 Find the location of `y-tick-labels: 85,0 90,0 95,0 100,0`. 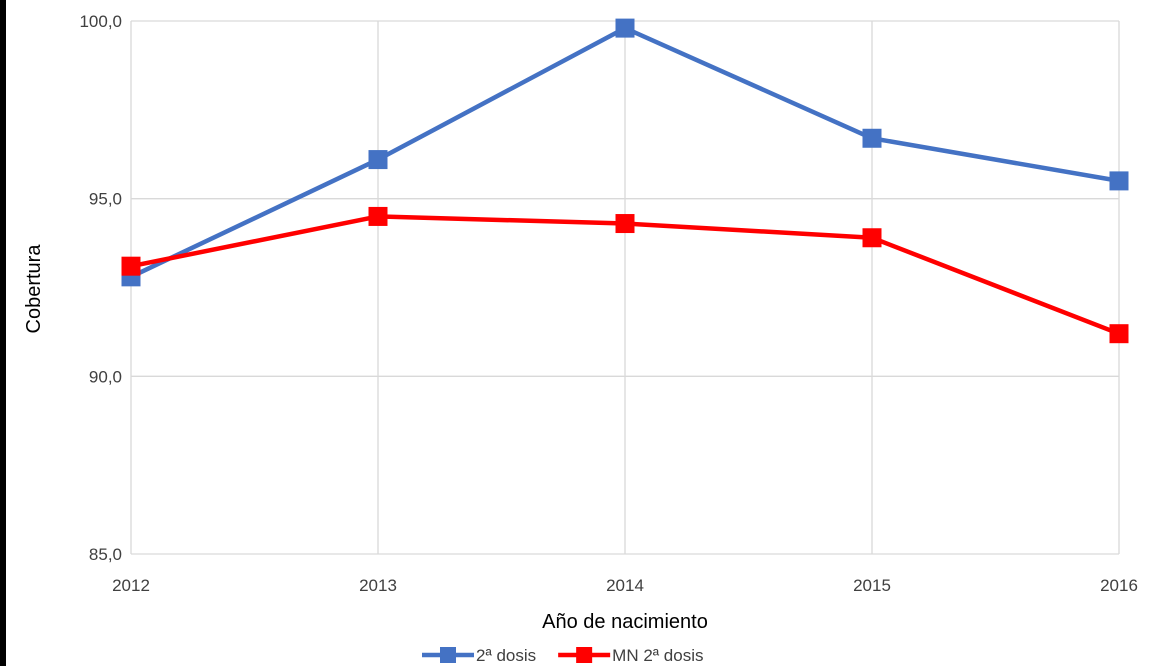

y-tick-labels: 85,0 90,0 95,0 100,0 is located at coordinates (100, 288).